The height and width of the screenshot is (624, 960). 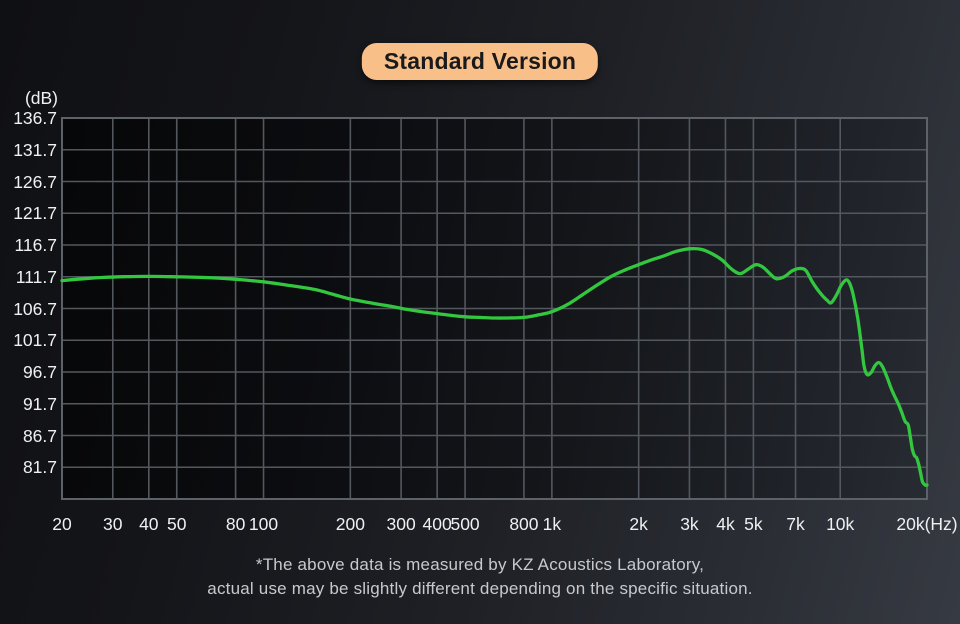 I want to click on x-tick-label: 2k, so click(x=638, y=524).